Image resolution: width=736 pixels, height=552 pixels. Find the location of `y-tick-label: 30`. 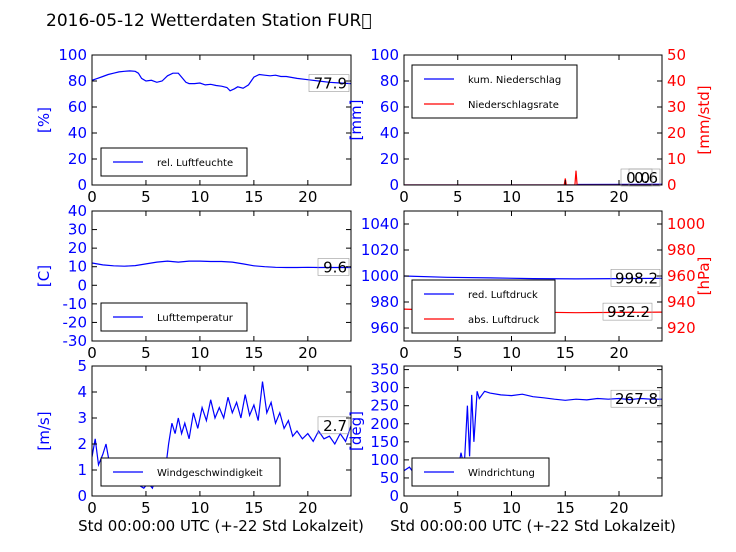

y-tick-label: 30 is located at coordinates (77, 230).